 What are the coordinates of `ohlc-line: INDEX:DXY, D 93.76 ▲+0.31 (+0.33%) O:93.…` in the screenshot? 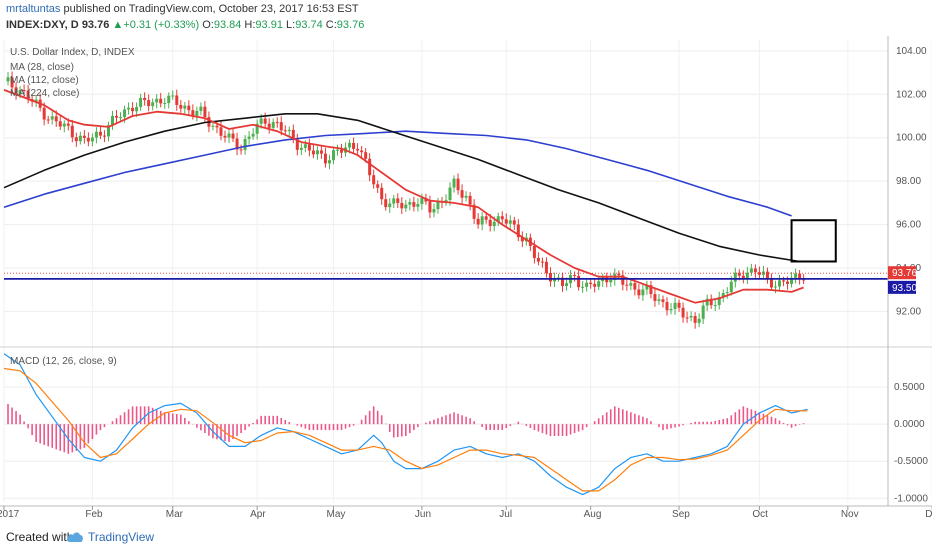 It's located at (185, 25).